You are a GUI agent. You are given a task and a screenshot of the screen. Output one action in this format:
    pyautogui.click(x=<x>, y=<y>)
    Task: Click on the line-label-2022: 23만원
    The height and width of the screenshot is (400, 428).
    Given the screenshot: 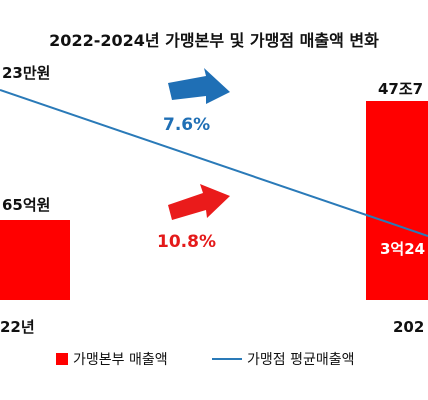 What is the action you would take?
    pyautogui.click(x=26, y=73)
    